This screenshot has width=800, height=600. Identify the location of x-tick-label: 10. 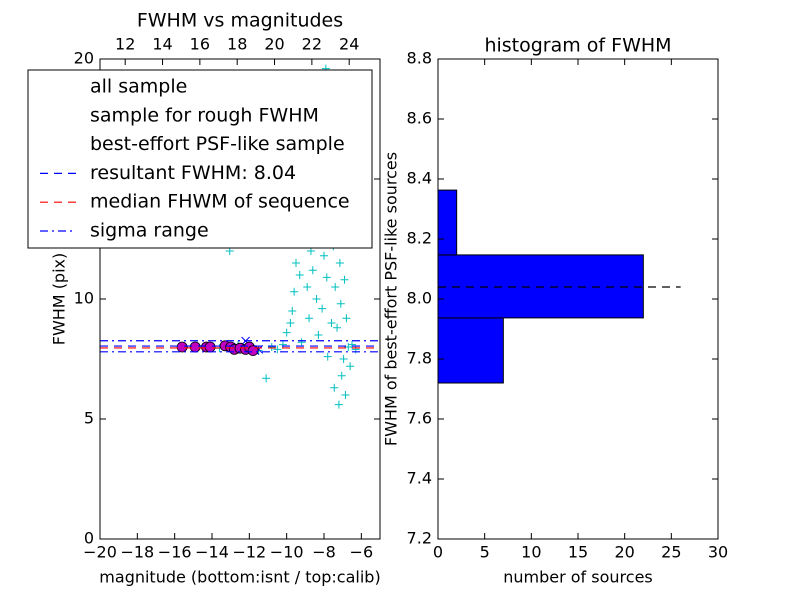
(531, 552).